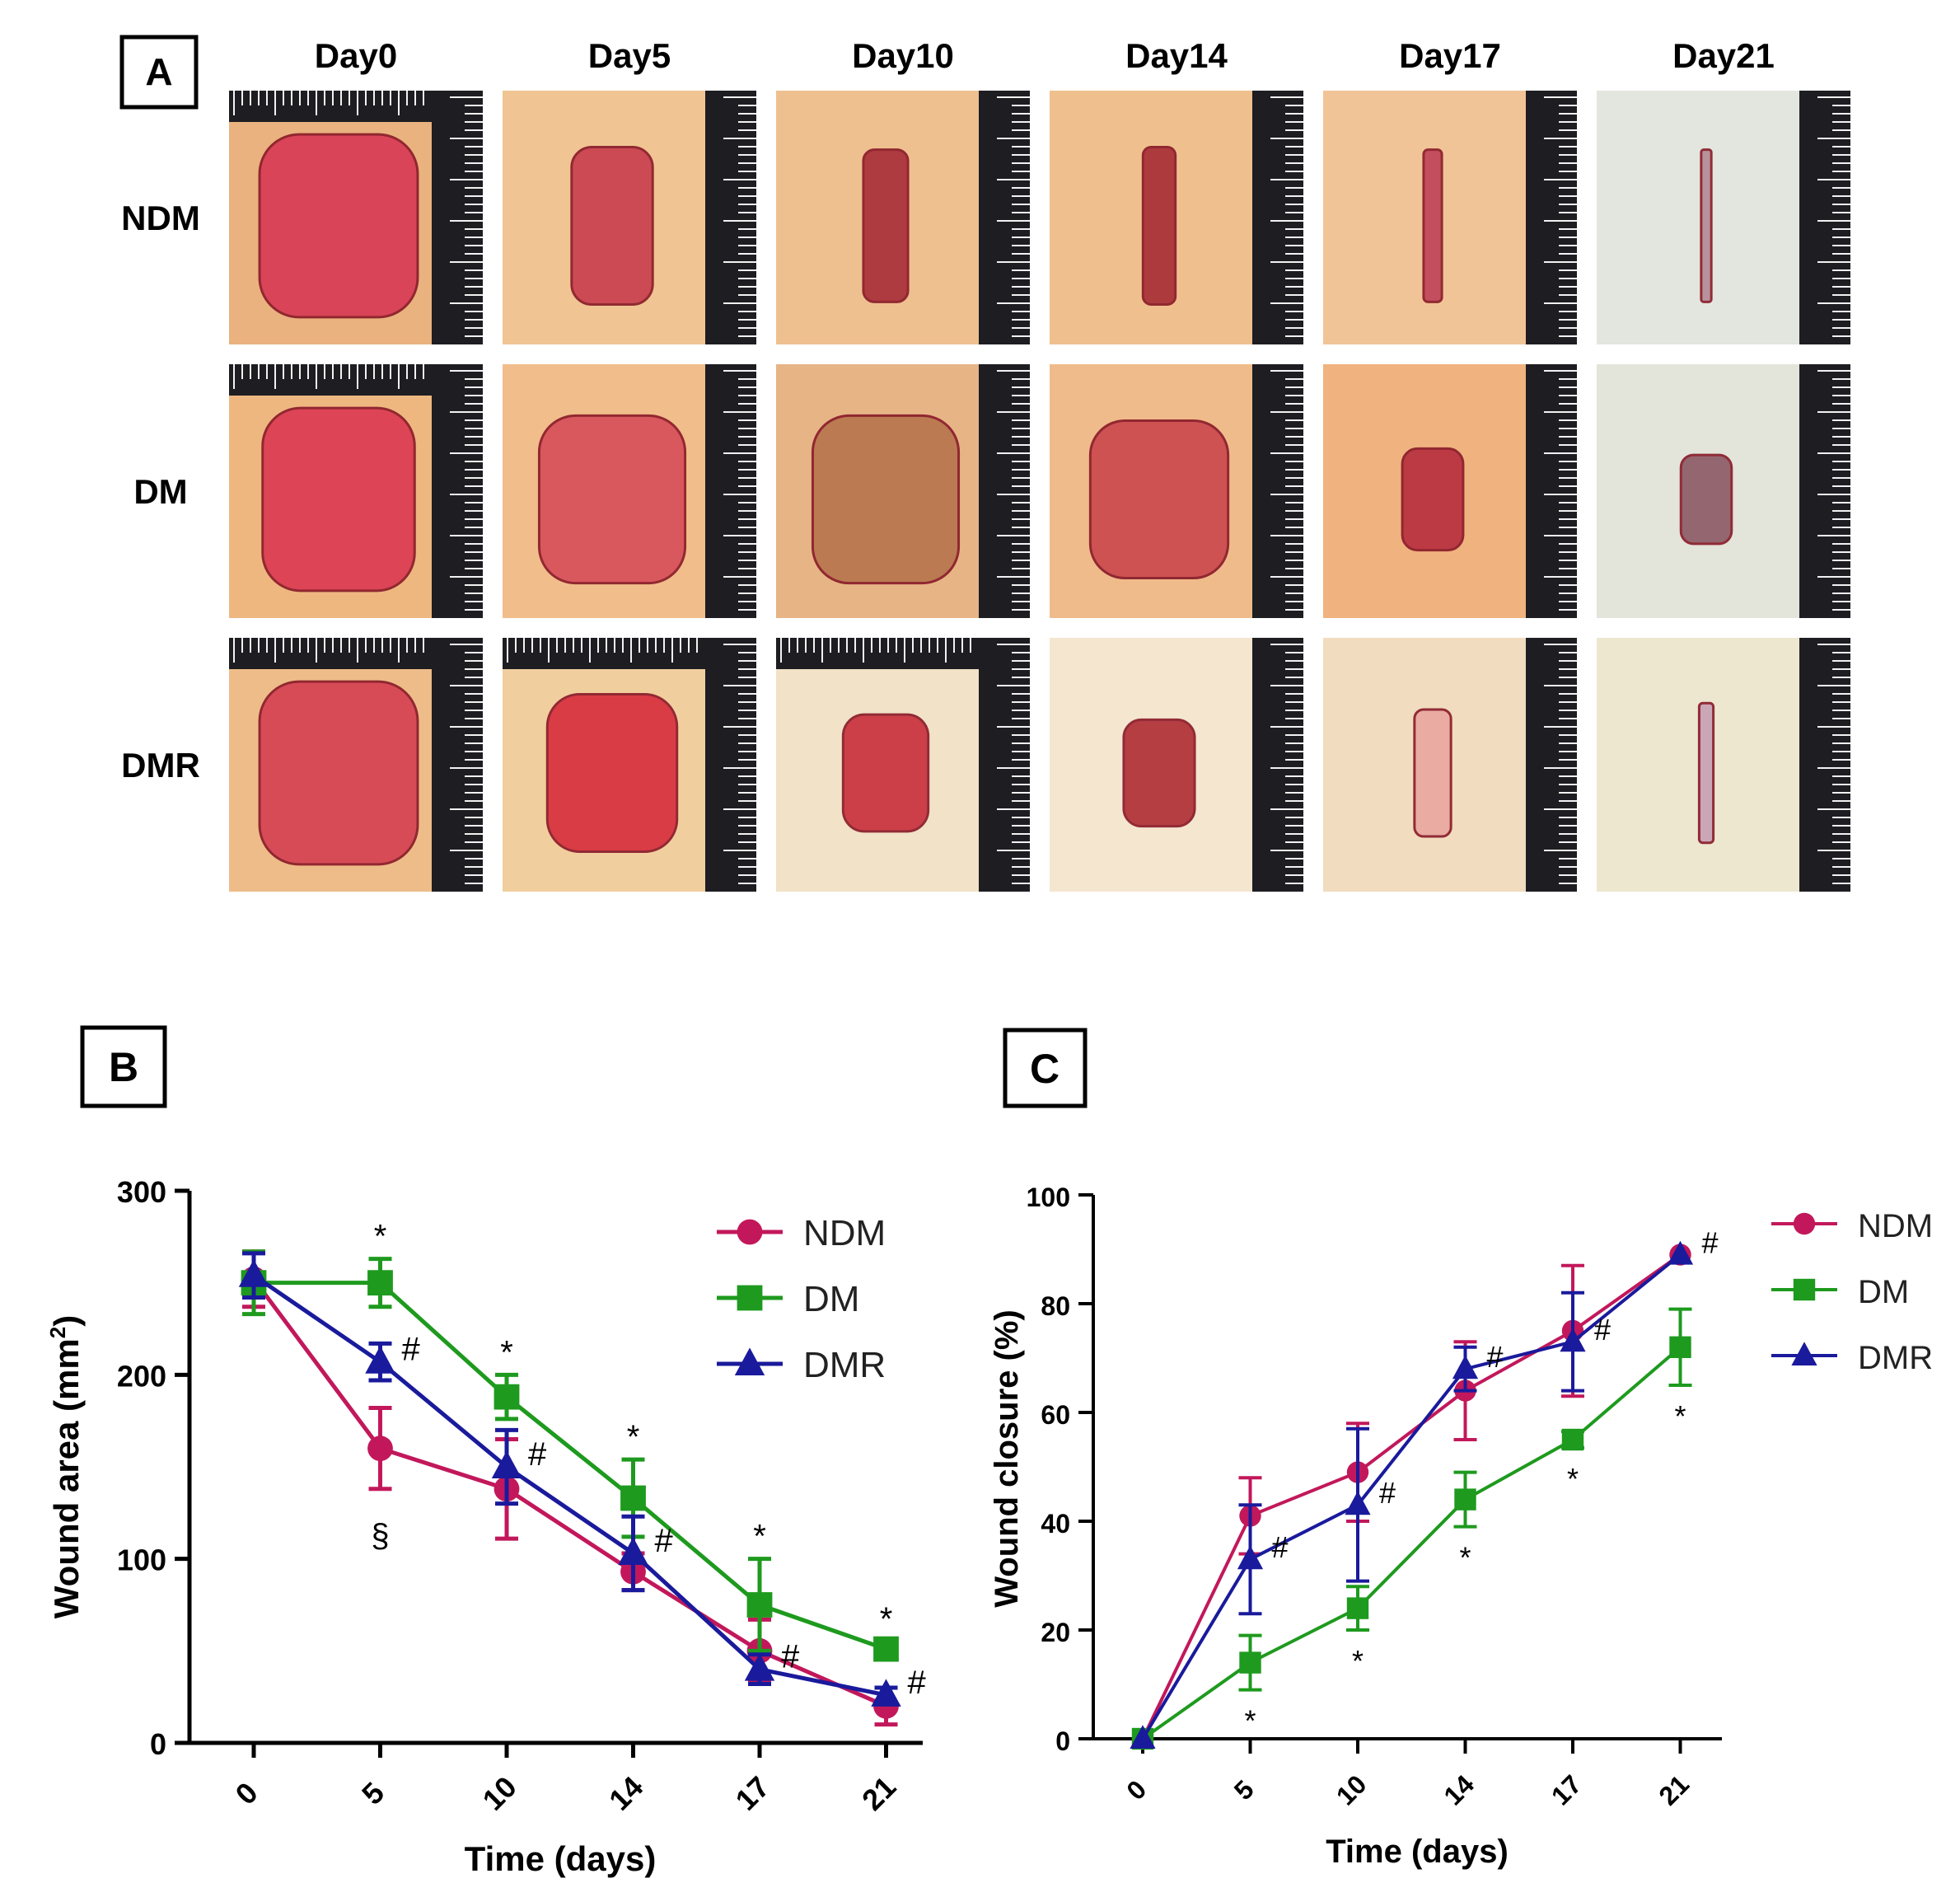  What do you see at coordinates (788, 1299) in the screenshot?
I see `legend-item: DM` at bounding box center [788, 1299].